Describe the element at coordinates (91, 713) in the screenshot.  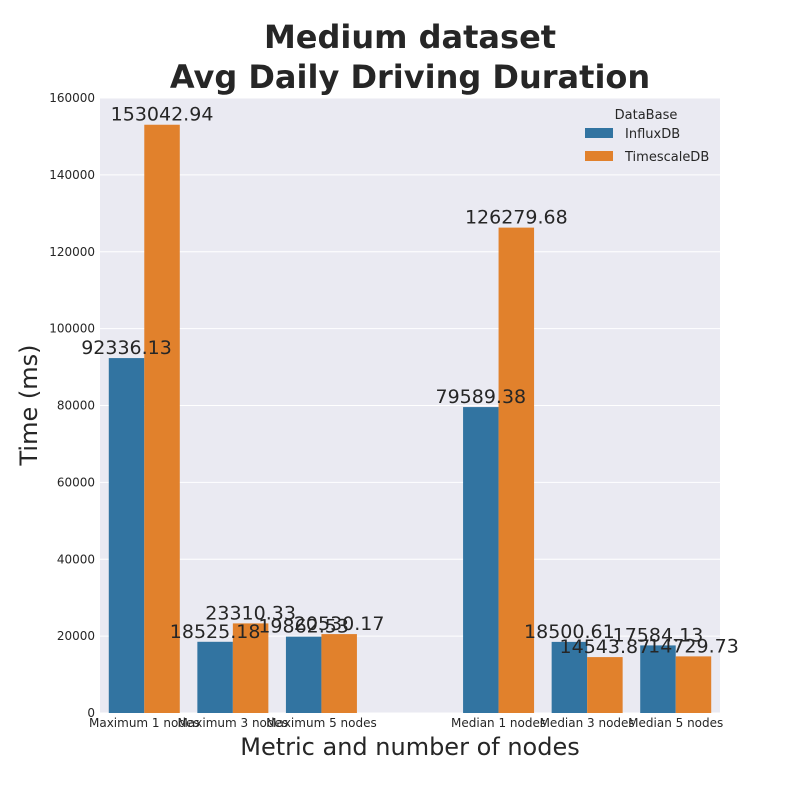
I see `y-tick-label: 0` at that location.